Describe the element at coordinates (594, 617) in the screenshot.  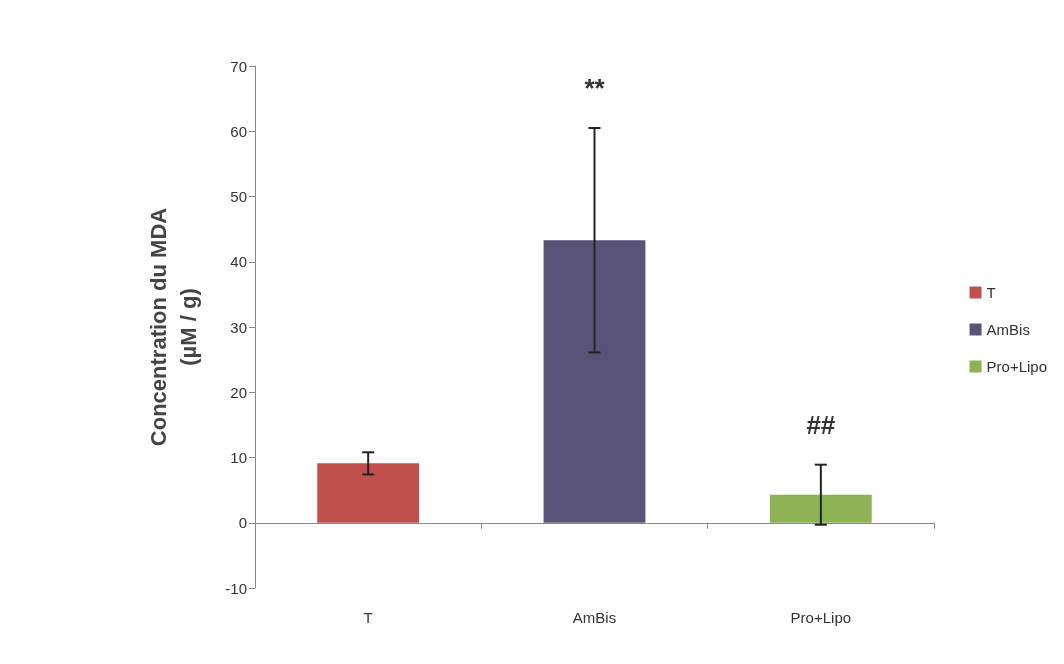
I see `x-tick-label: AmBis` at that location.